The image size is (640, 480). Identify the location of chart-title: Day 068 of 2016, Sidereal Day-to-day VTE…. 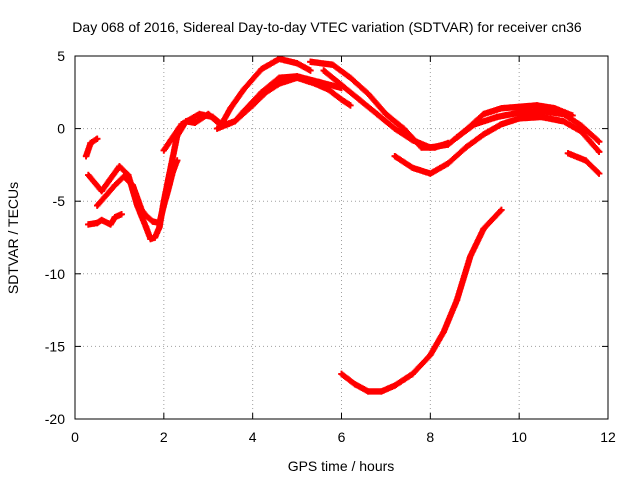
(327, 27).